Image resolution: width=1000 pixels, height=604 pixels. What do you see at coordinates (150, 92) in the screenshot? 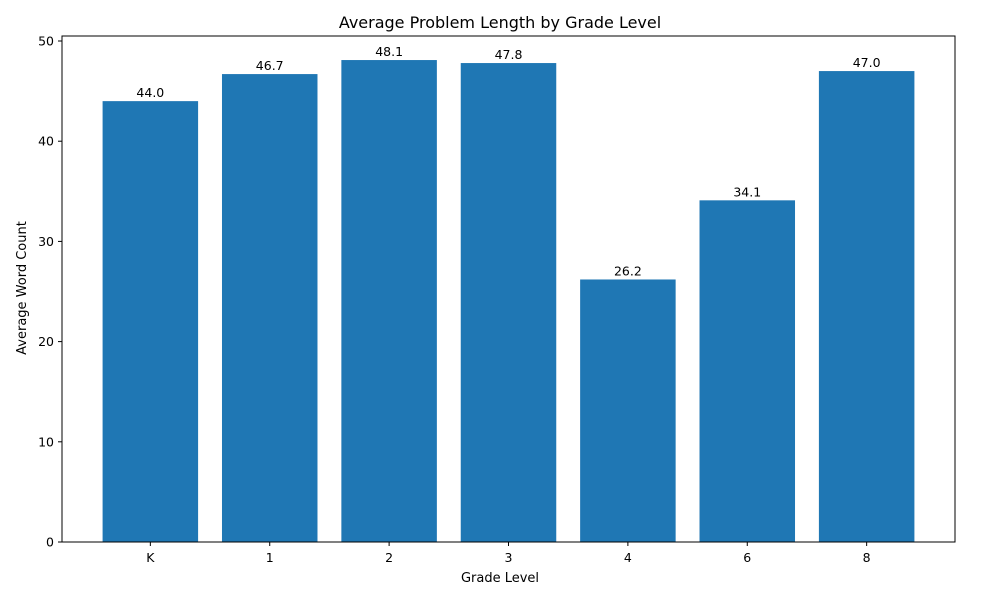
I see `data-label-K: 44.0` at bounding box center [150, 92].